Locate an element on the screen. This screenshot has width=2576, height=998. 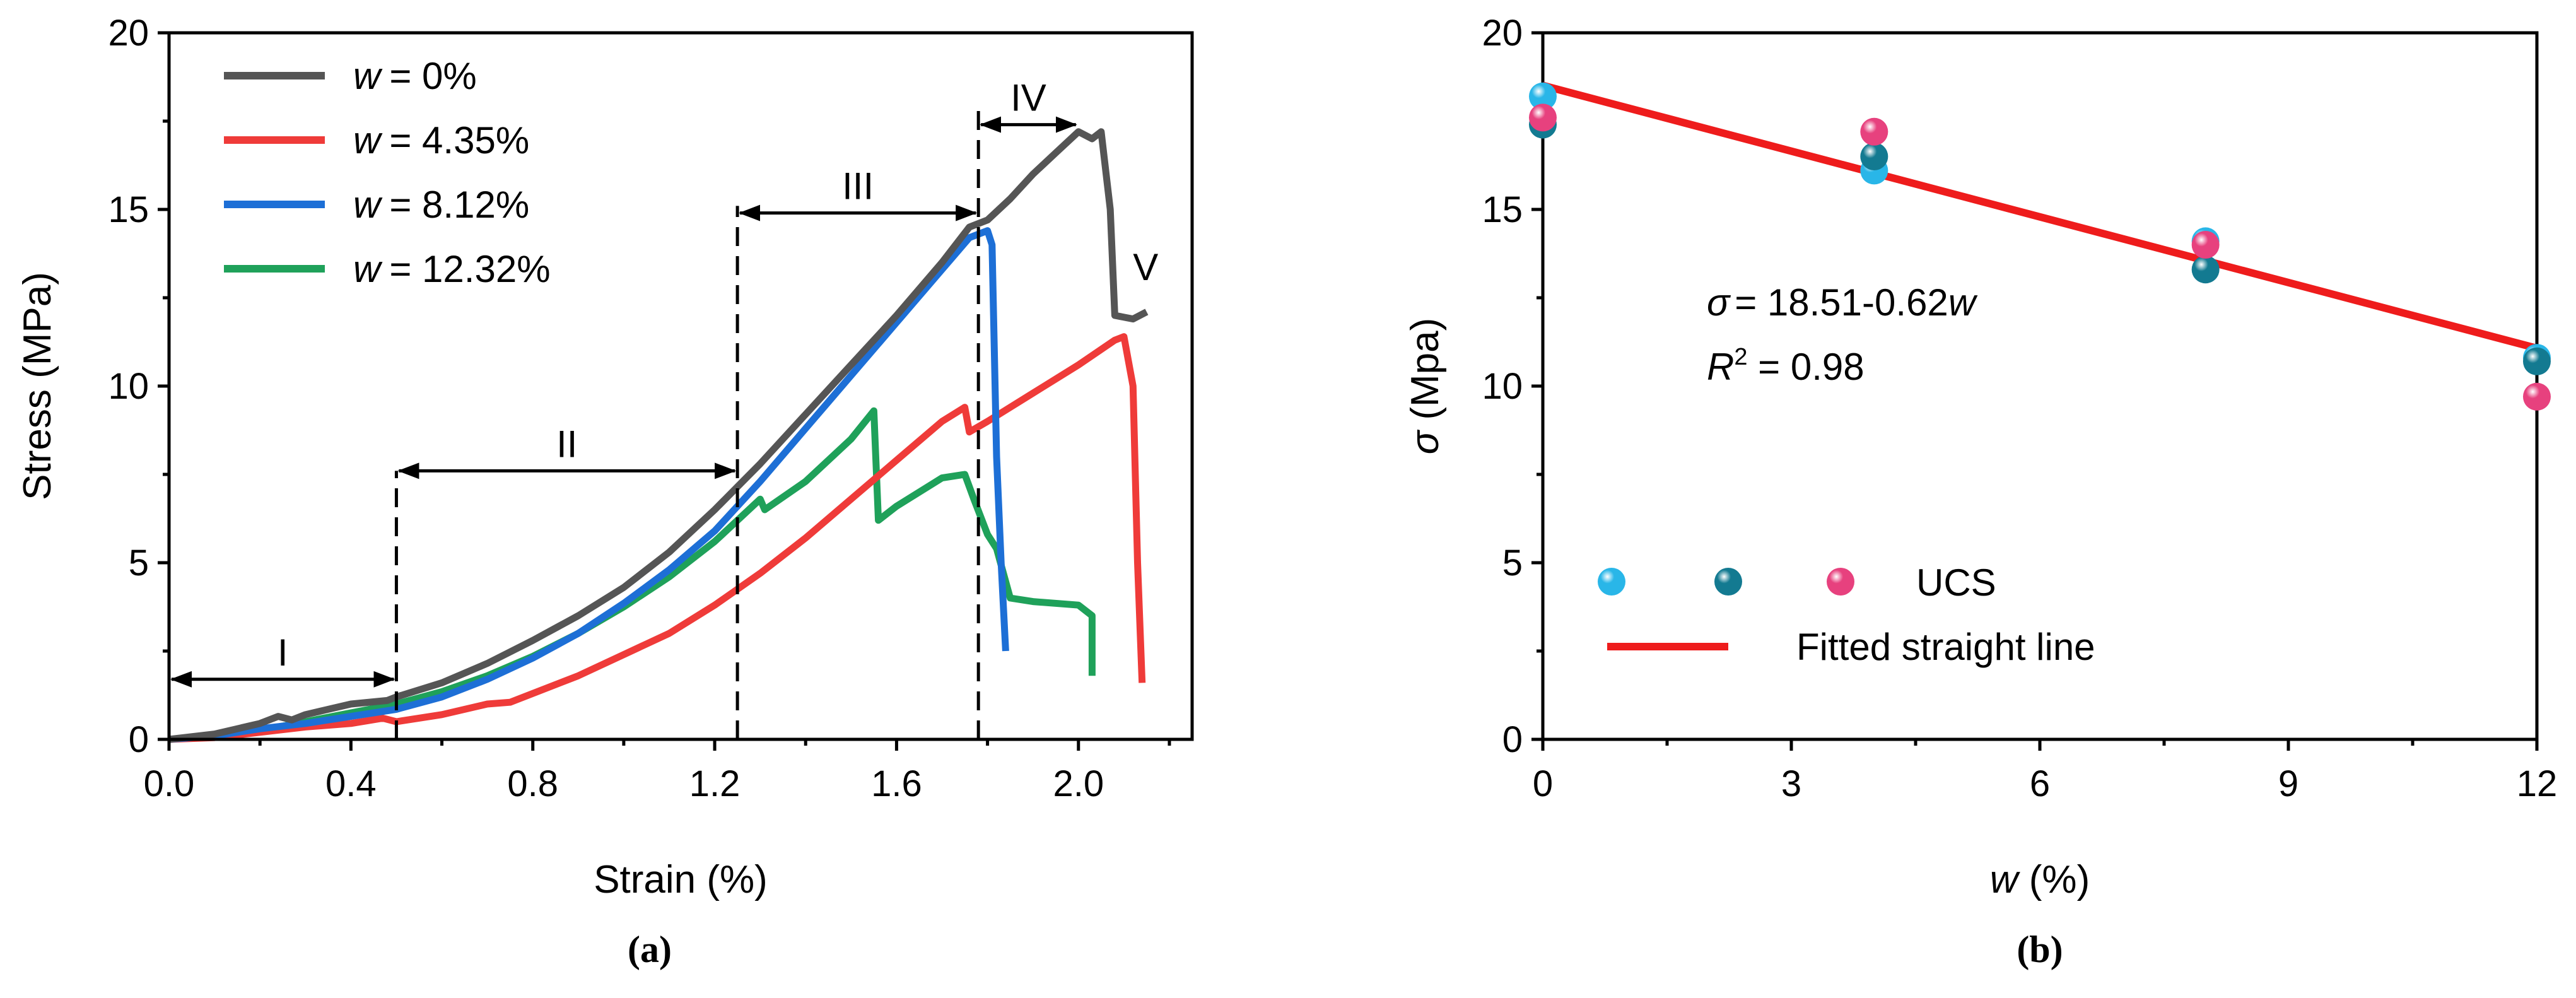
chart-b-fit is located at coordinates (2040, 216).